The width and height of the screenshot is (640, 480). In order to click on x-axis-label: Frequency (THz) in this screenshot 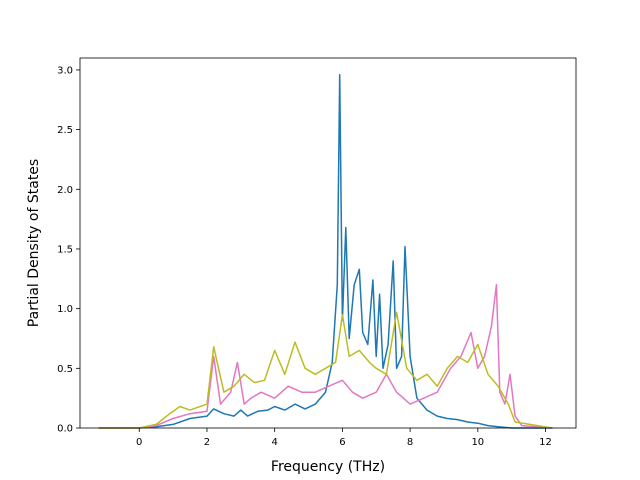, I will do `click(328, 467)`.